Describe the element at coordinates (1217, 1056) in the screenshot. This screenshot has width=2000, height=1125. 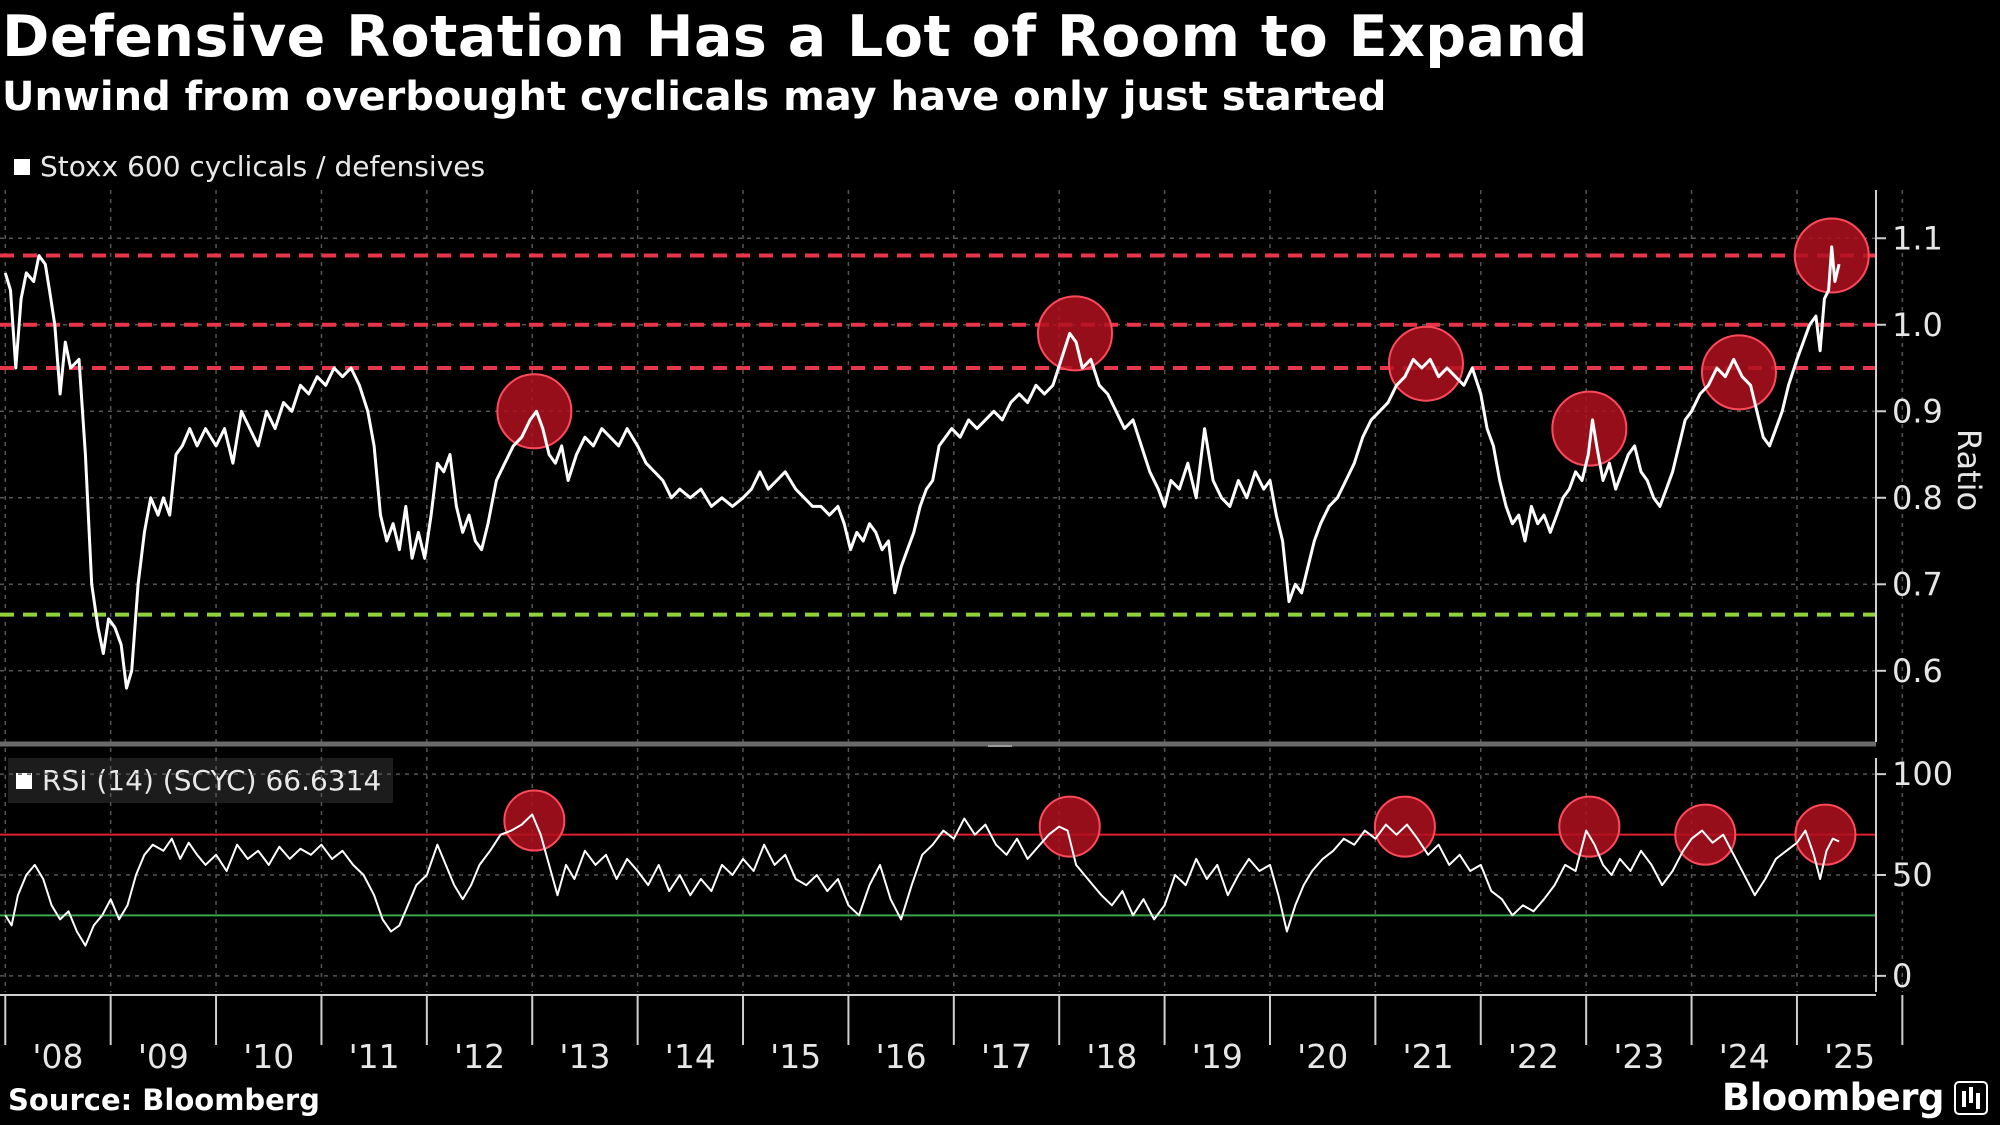
I see `x-tick-label-11: '19` at that location.